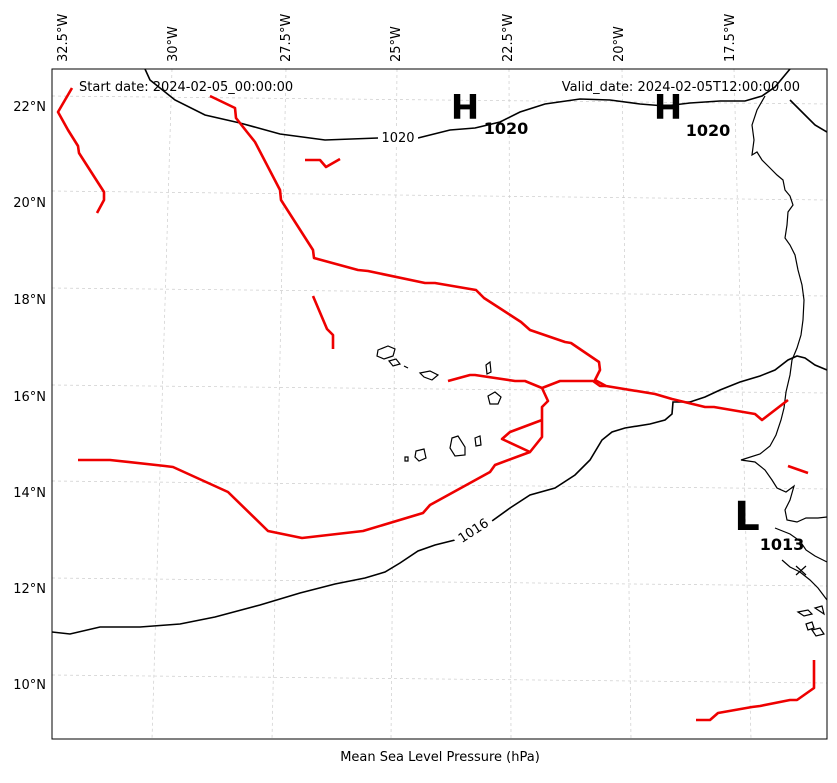 The width and height of the screenshot is (837, 783). I want to click on lat-tick-label: 20°N, so click(29, 203).